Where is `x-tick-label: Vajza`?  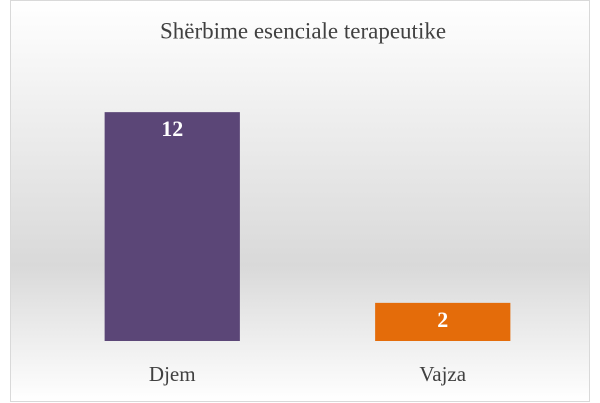 x-tick-label: Vajza is located at coordinates (442, 374).